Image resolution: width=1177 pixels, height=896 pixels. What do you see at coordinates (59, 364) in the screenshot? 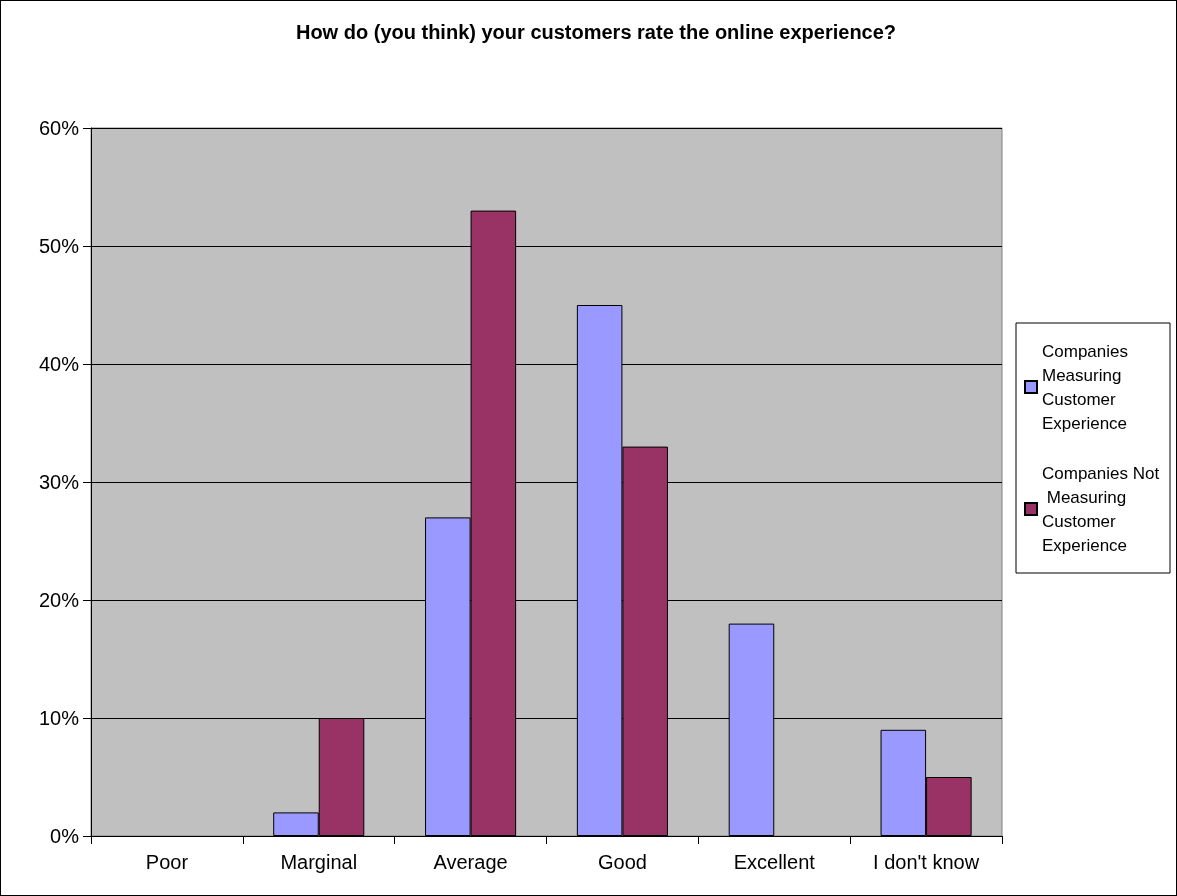
I see `y-tick-label: 40%` at bounding box center [59, 364].